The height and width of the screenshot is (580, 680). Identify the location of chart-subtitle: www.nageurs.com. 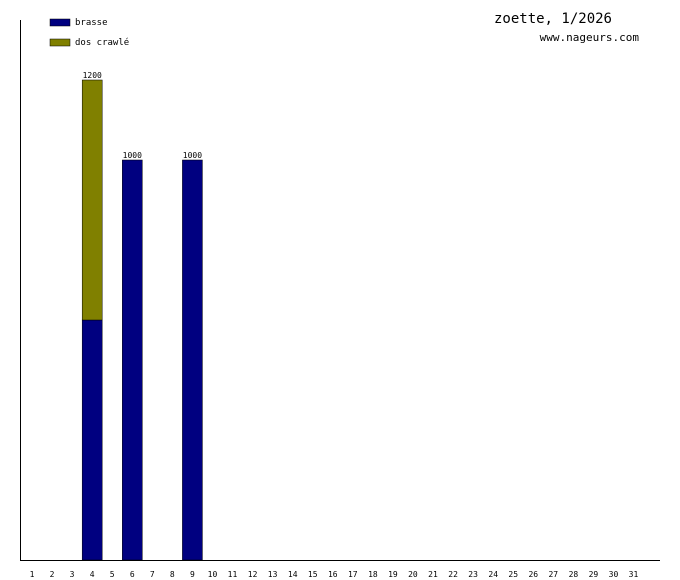
(590, 37).